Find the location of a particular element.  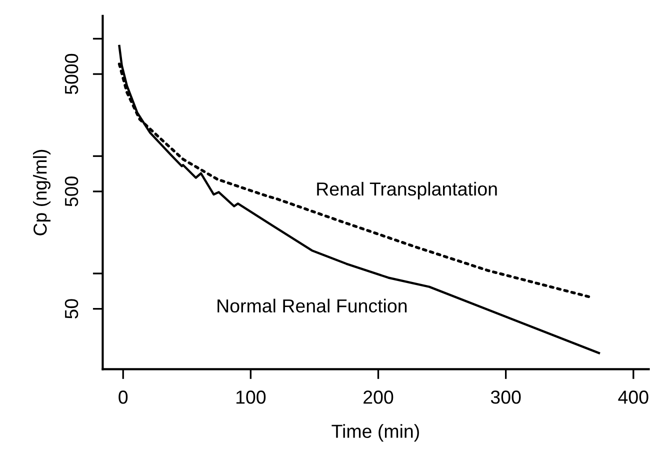

y-tick-label: 5000 is located at coordinates (71, 74).